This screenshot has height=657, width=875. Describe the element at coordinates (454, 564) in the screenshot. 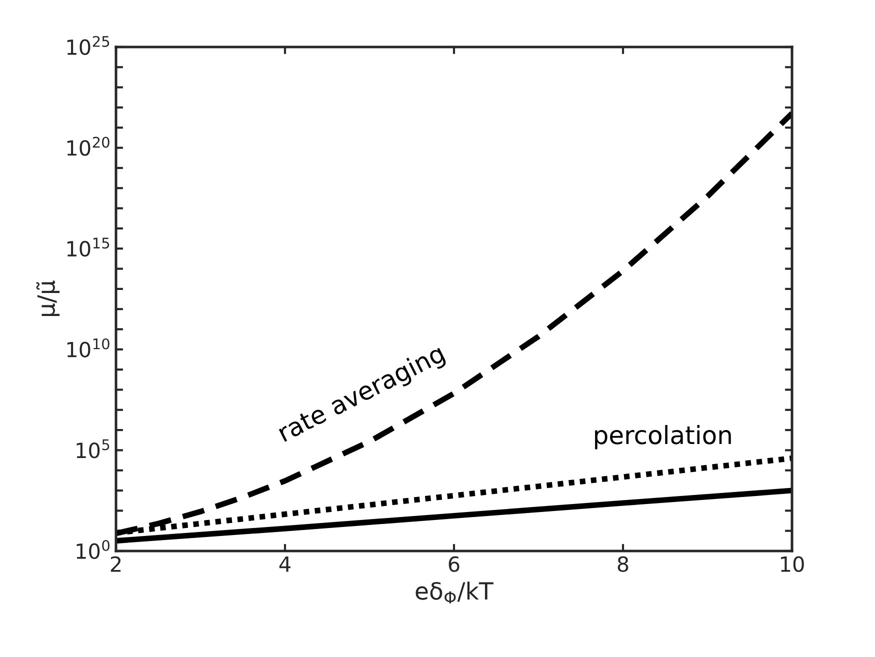

I see `x-tick-label: 6` at that location.